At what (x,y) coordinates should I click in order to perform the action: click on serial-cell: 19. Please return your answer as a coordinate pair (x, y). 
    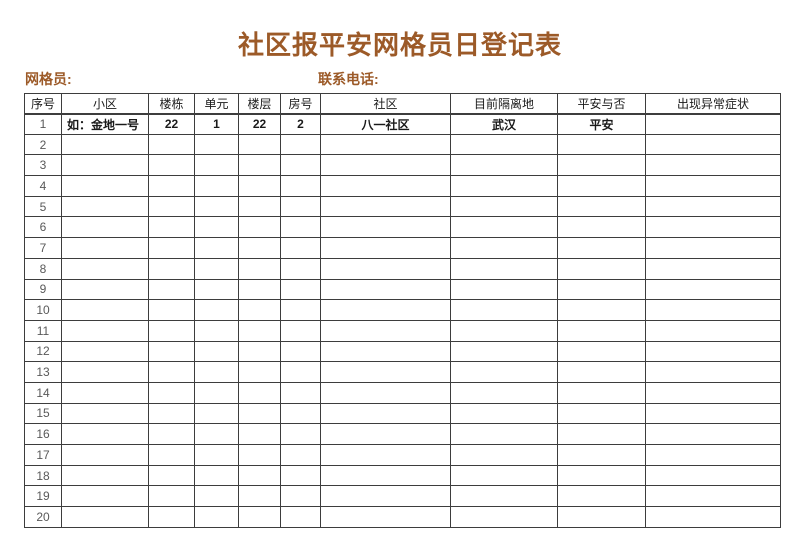
    Looking at the image, I should click on (43, 496).